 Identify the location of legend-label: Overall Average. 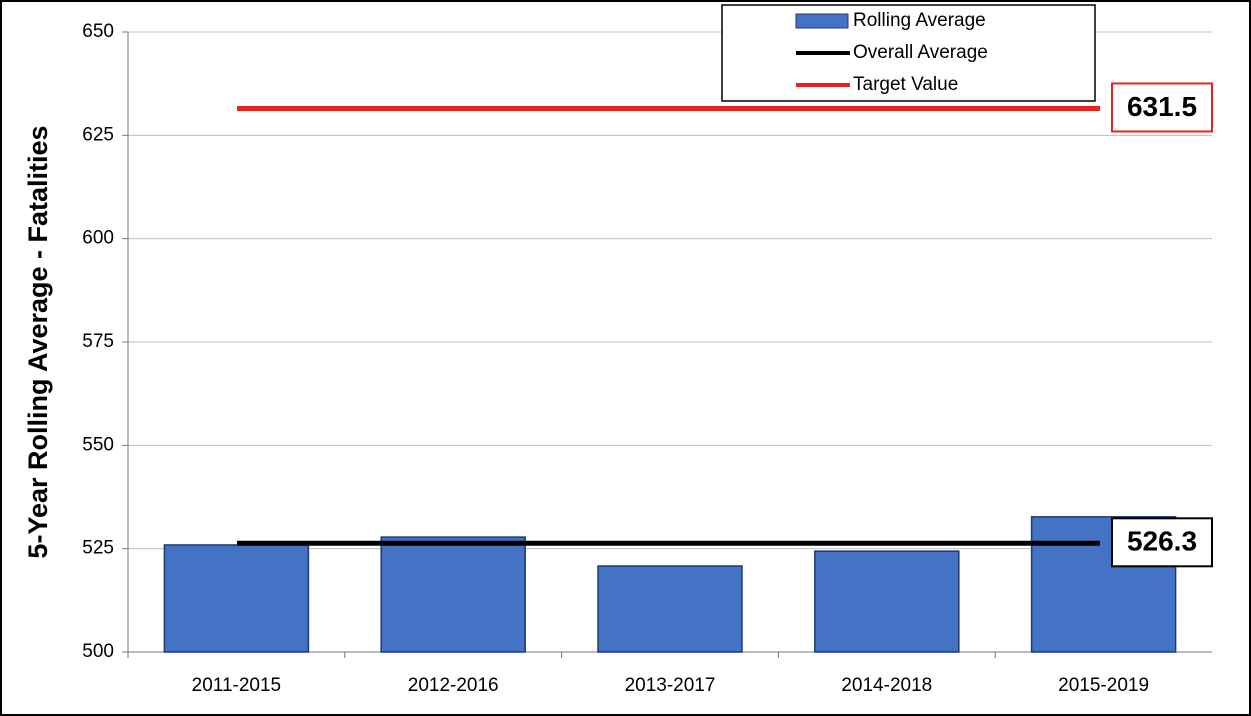
(920, 52).